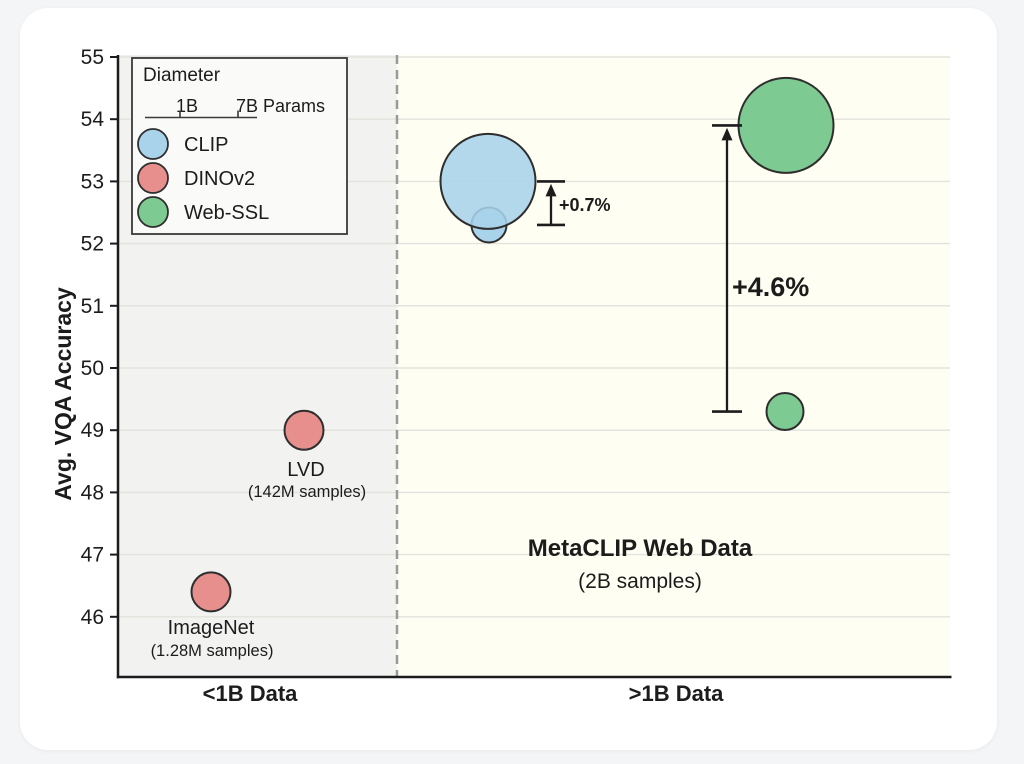 Image resolution: width=1024 pixels, height=764 pixels. I want to click on legend-label-clip: CLIP, so click(206, 145).